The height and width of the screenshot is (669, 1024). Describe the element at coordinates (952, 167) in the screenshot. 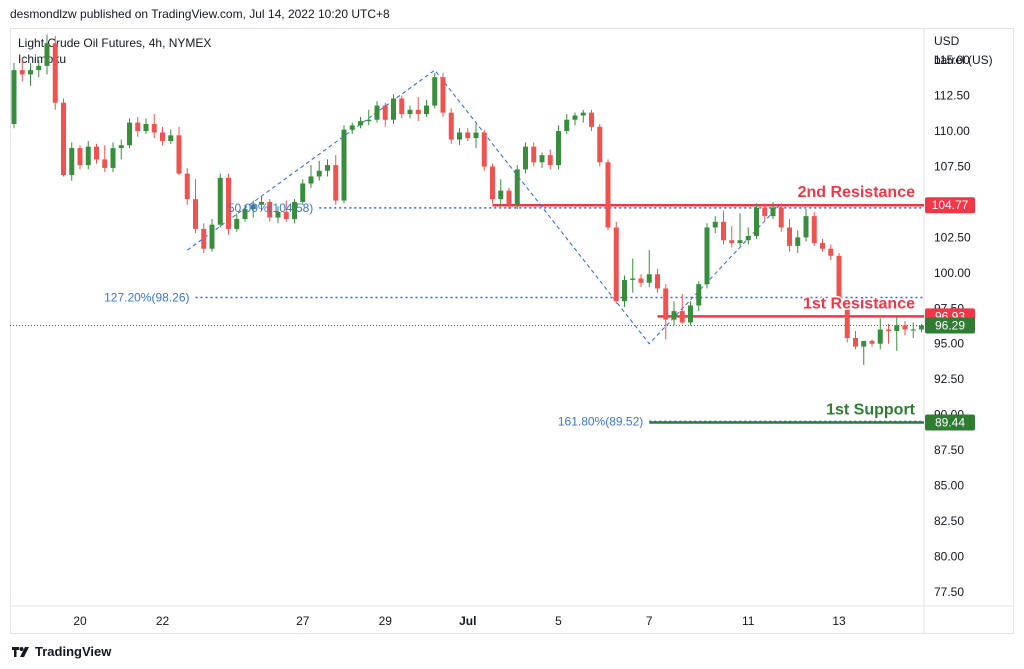

I see `y-tick-label: 107.50` at that location.